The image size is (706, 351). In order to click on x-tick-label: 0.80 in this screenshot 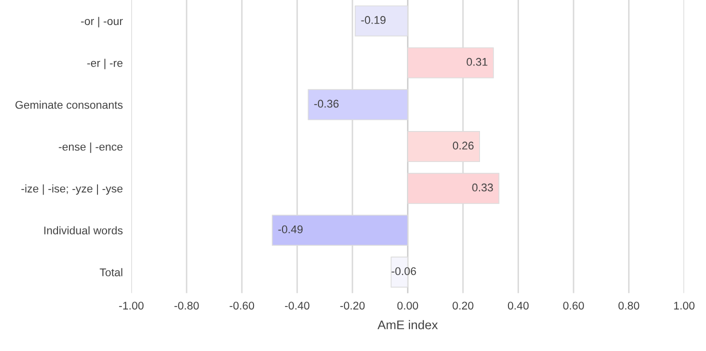, I will do `click(629, 306)`.